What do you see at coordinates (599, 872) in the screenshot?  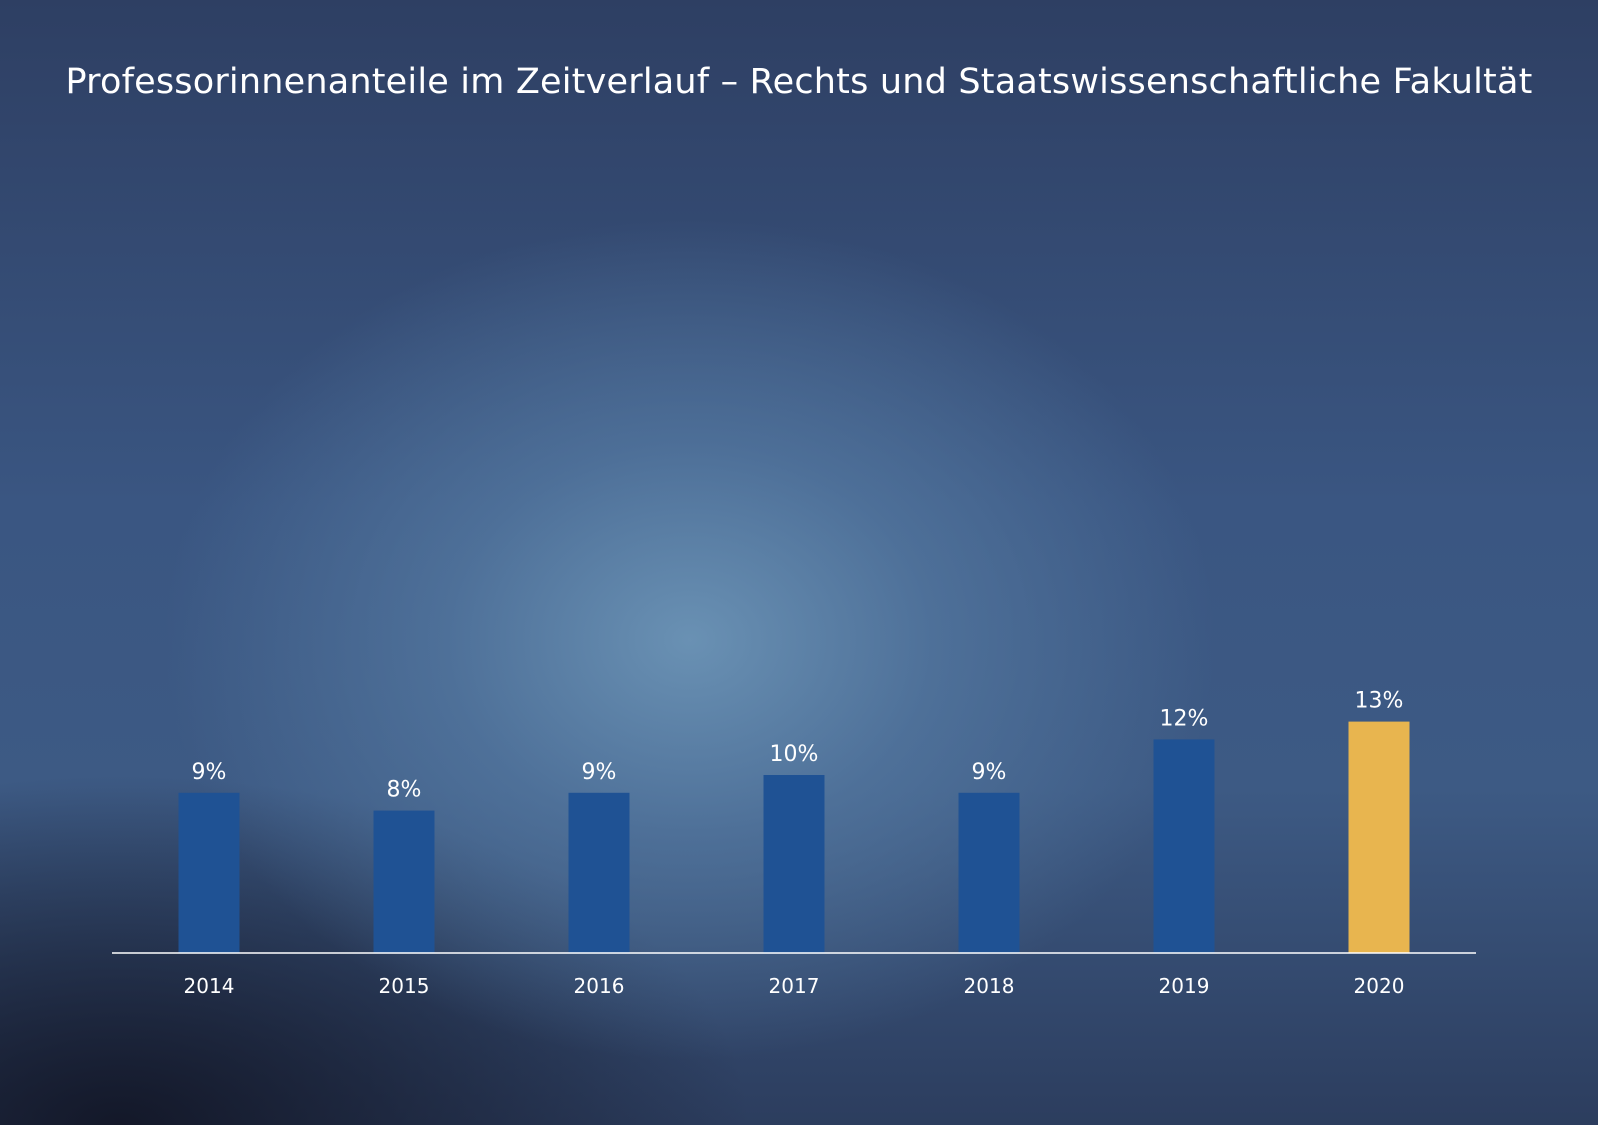 I see `bar-2016` at bounding box center [599, 872].